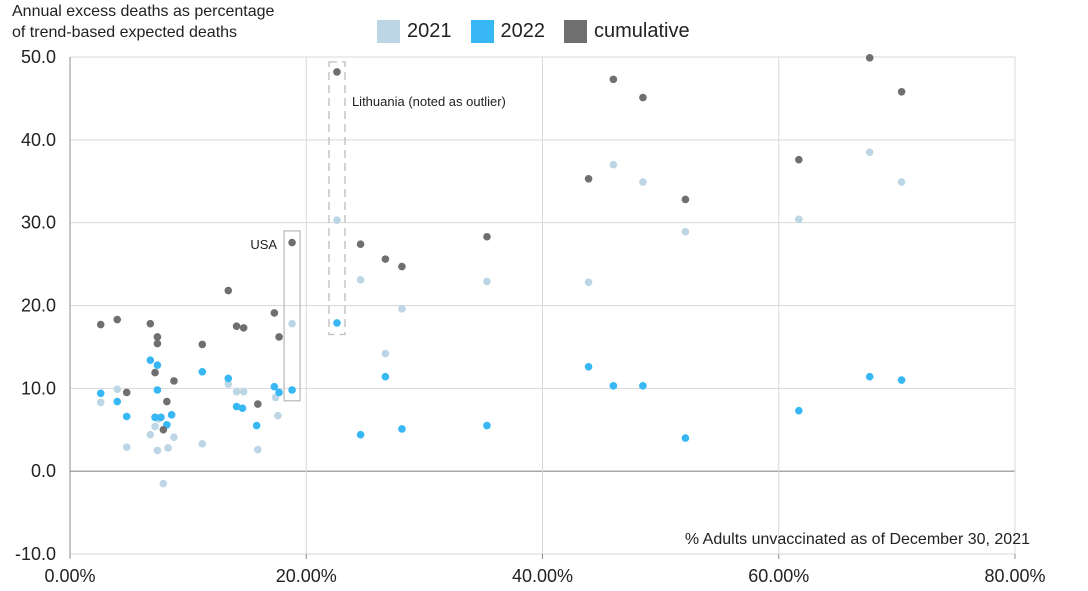 Image resolution: width=1088 pixels, height=591 pixels. Describe the element at coordinates (38, 388) in the screenshot. I see `y-tick-label: 10.0` at that location.